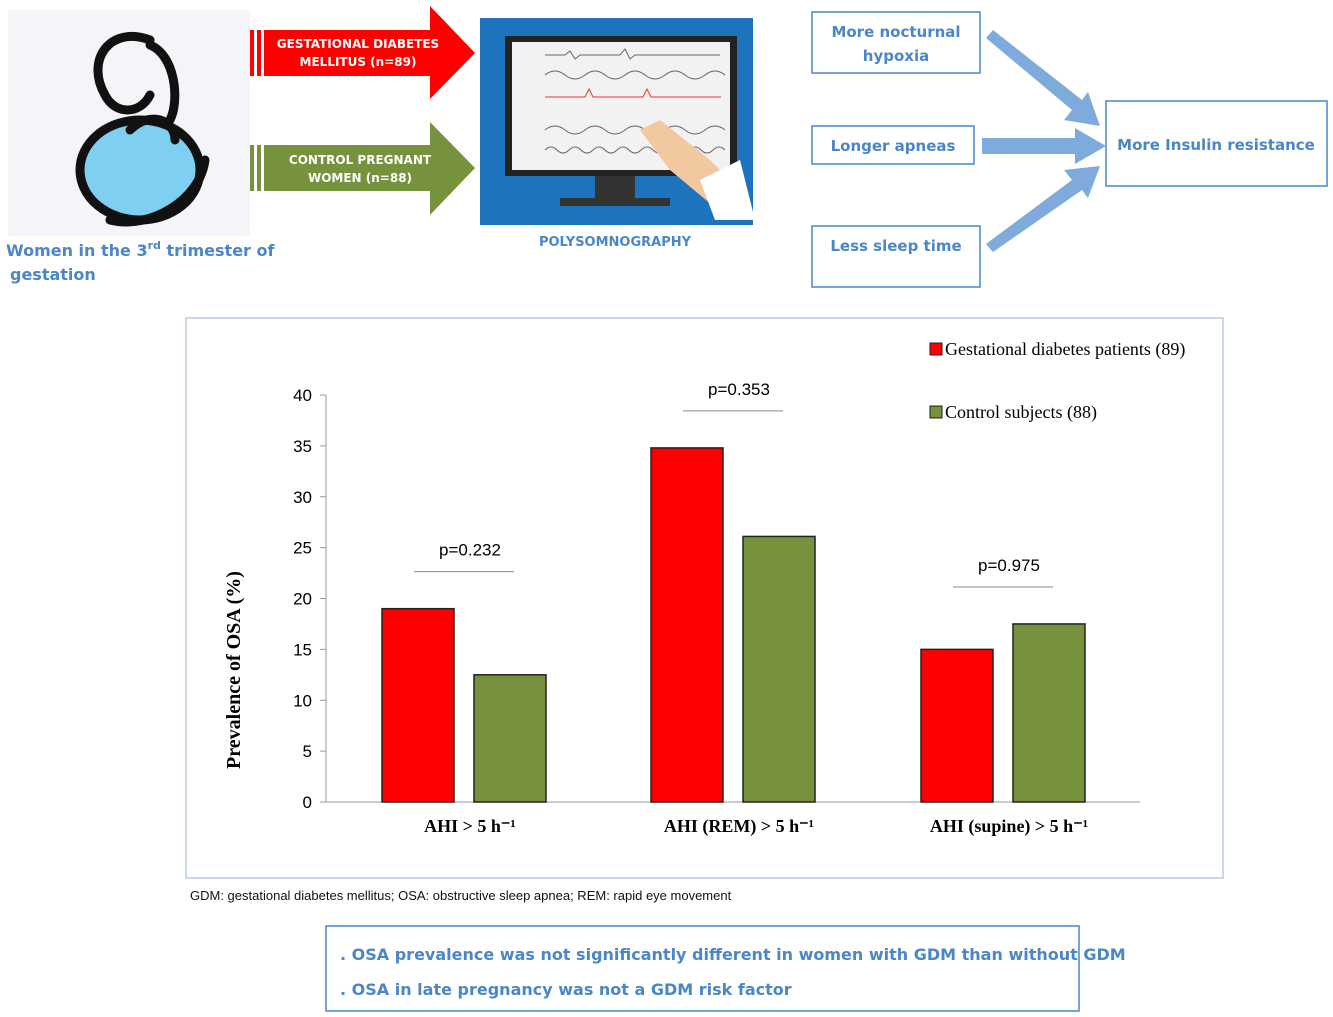 The width and height of the screenshot is (1333, 1017). I want to click on gdm-arrow-text: GESTATIONAL DIABETES, so click(358, 44).